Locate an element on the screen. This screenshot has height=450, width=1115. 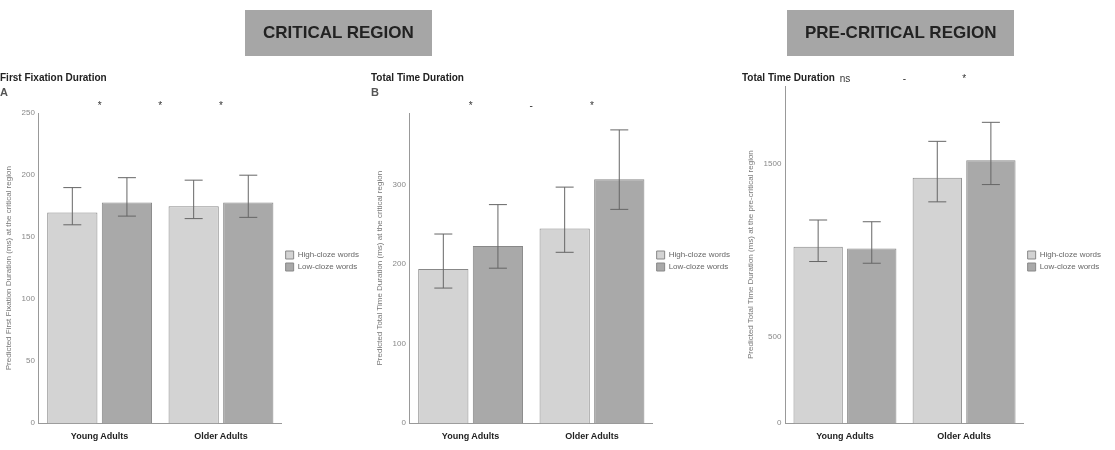
chart-subtitle: A is located at coordinates (4, 91).